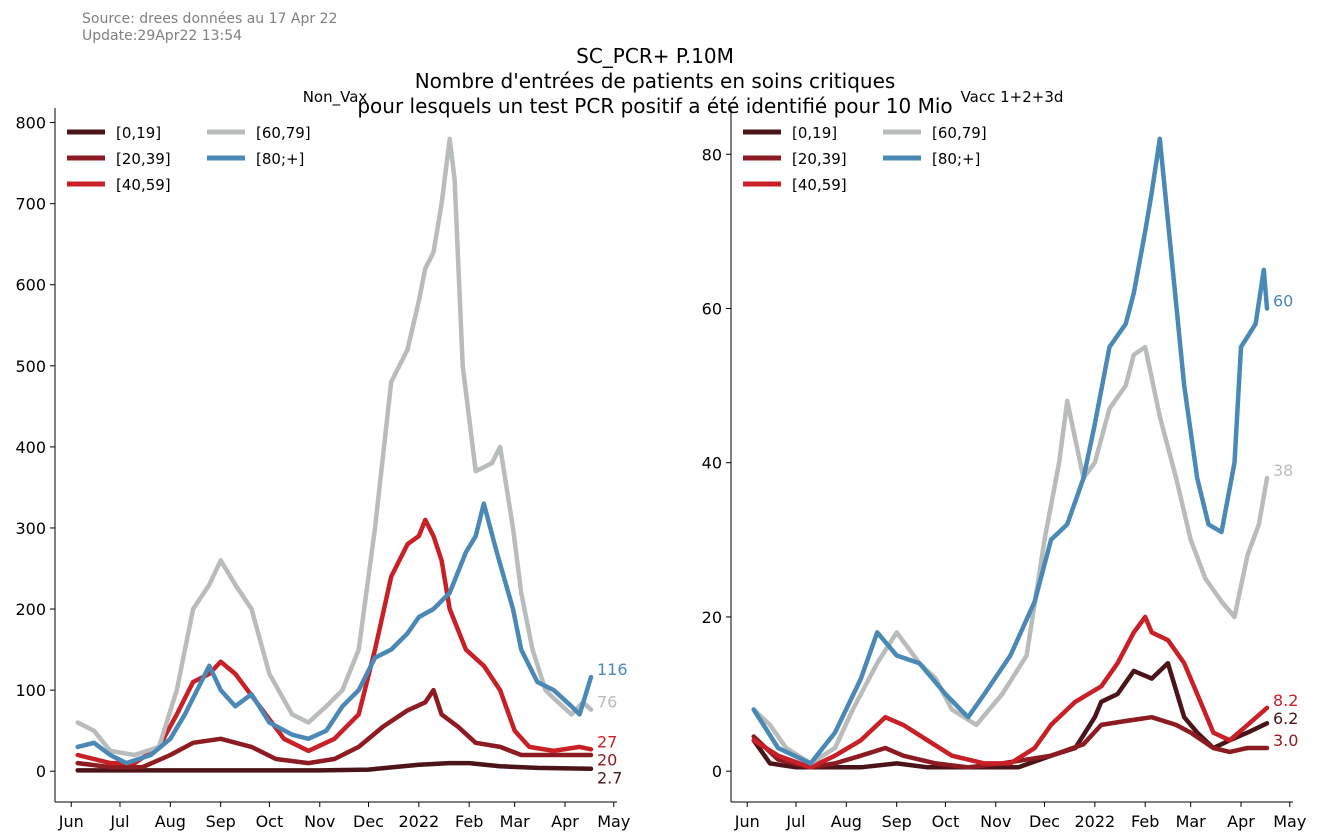 Image resolution: width=1319 pixels, height=840 pixels. Describe the element at coordinates (609, 777) in the screenshot. I see `end-label-0-19: 2.7` at that location.